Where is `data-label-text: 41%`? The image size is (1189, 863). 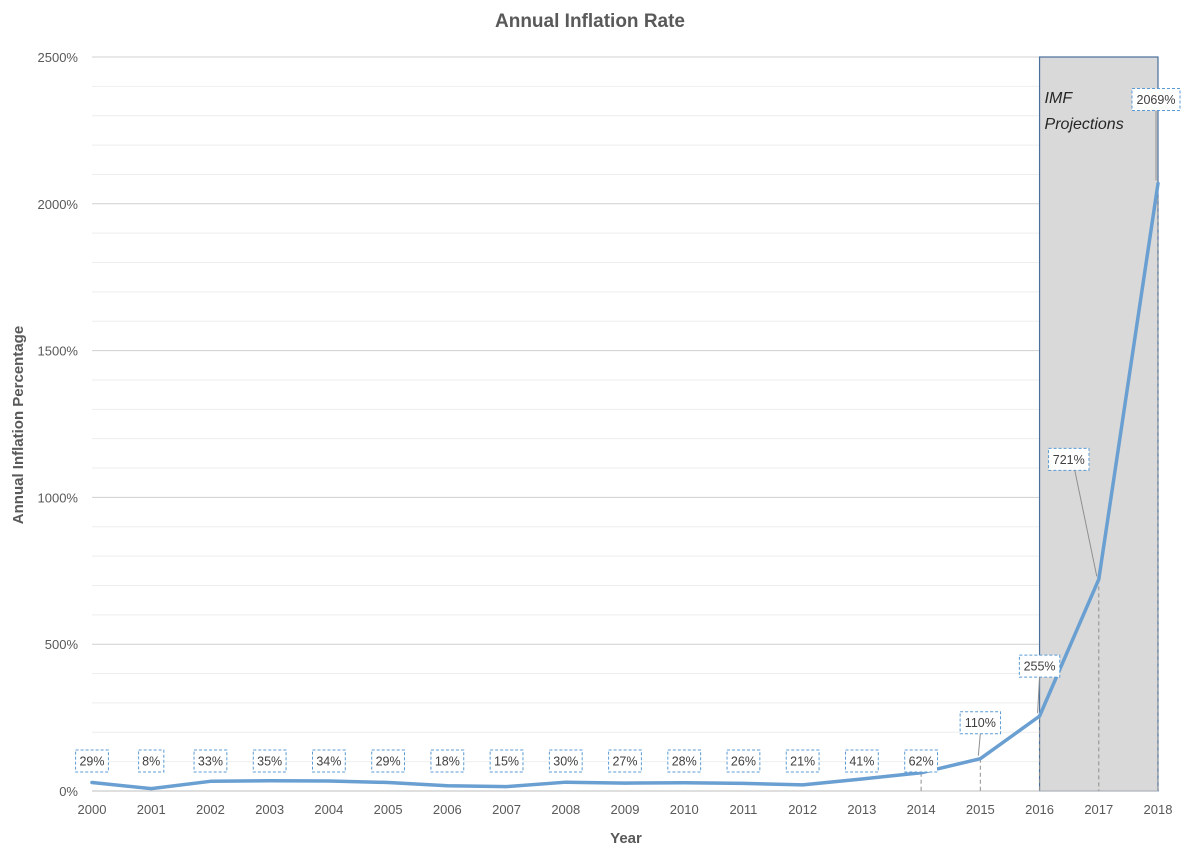 data-label-text: 41% is located at coordinates (861, 762).